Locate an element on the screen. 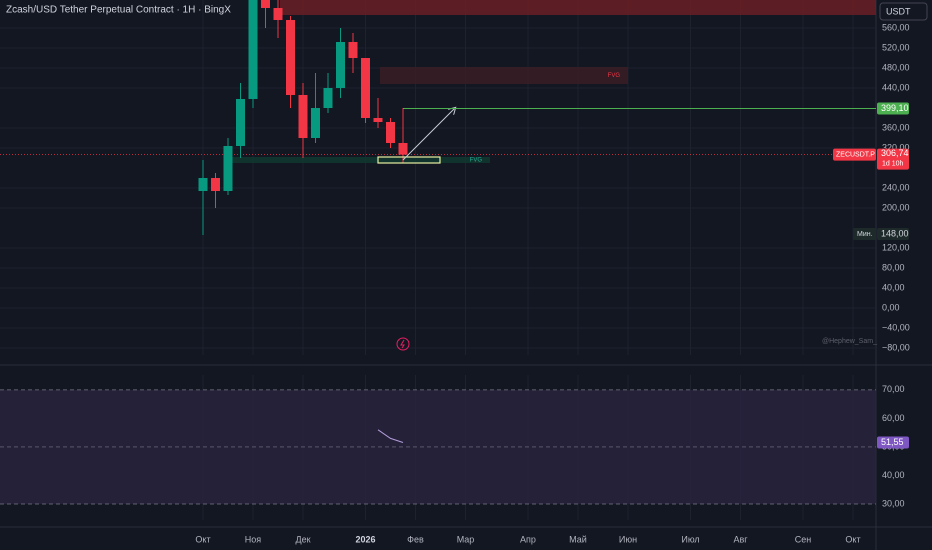  watermark: @Hephew_Sam_ is located at coordinates (849, 341).